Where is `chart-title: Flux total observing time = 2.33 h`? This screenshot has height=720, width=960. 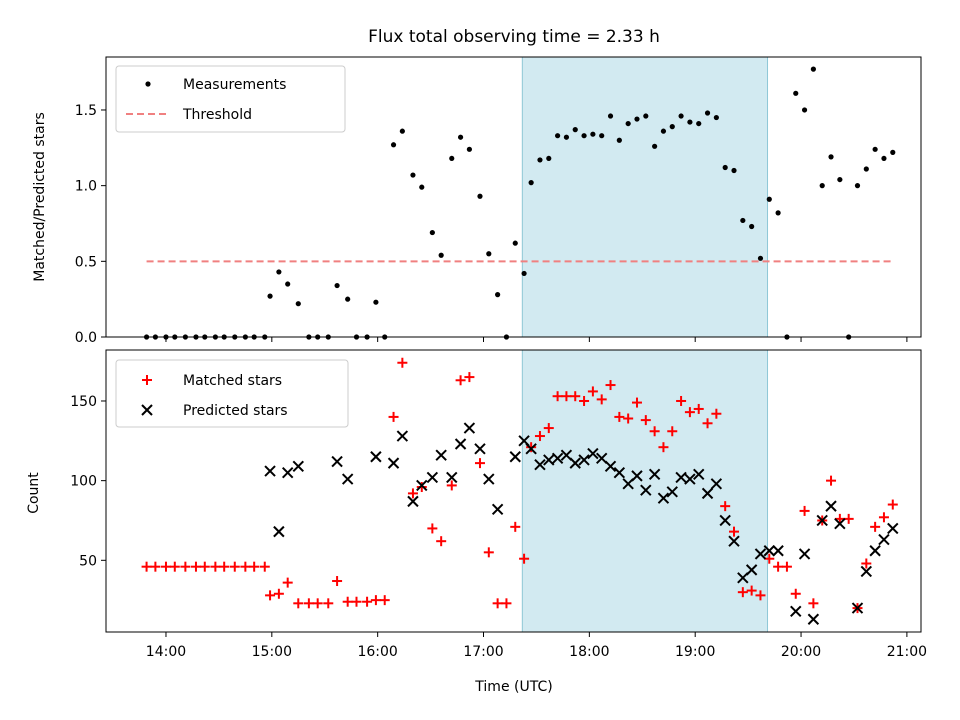 chart-title: Flux total observing time = 2.33 h is located at coordinates (514, 37).